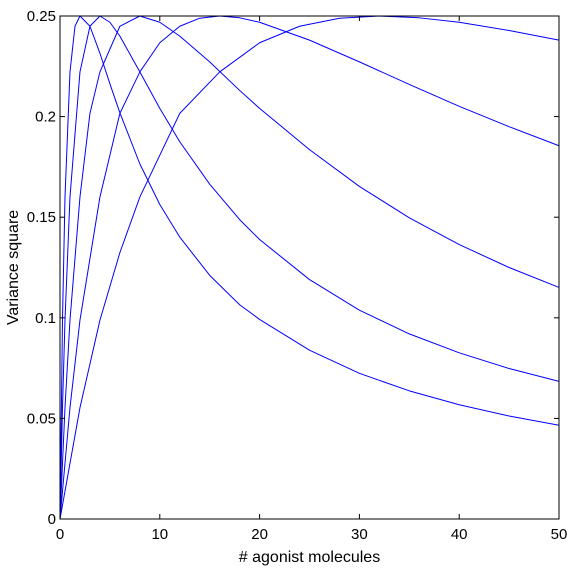 This screenshot has height=572, width=572. Describe the element at coordinates (41, 16) in the screenshot. I see `y-tick-label: 0.25` at that location.